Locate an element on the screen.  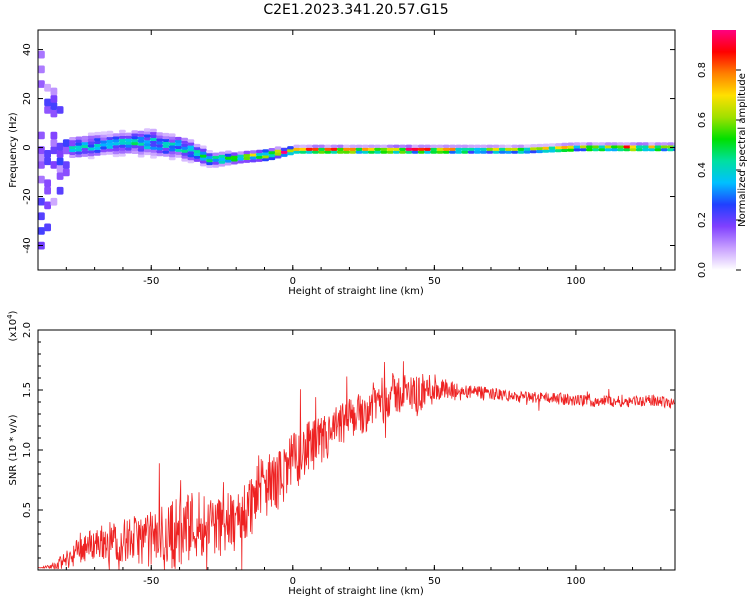
spectrogram-y-tick-label: 40 is located at coordinates (27, 49).